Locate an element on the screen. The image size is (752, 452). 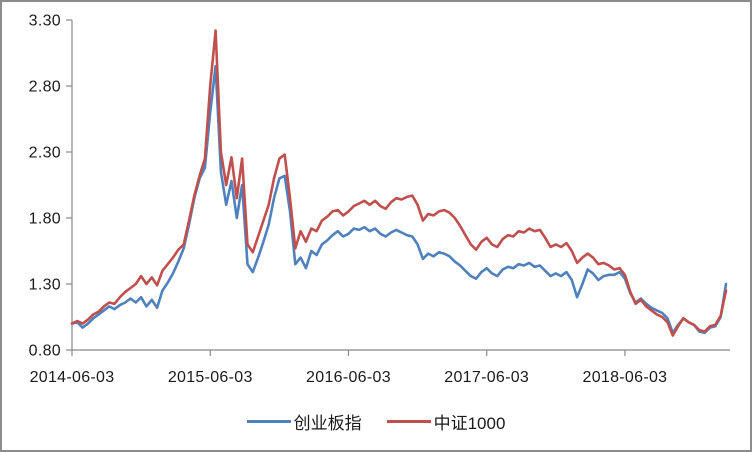
legend-item-chinext: 创业板指 is located at coordinates (304, 421).